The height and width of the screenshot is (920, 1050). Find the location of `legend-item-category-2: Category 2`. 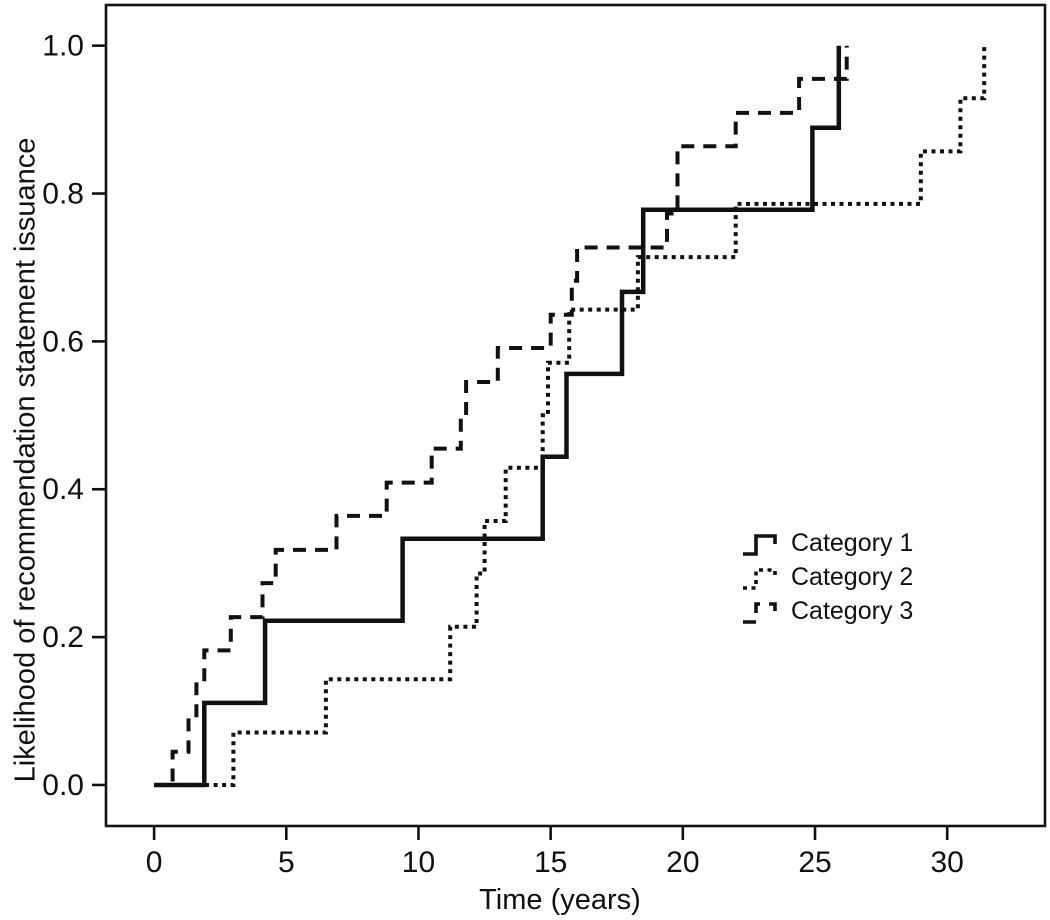

legend-item-category-2: Category 2 is located at coordinates (827, 577).